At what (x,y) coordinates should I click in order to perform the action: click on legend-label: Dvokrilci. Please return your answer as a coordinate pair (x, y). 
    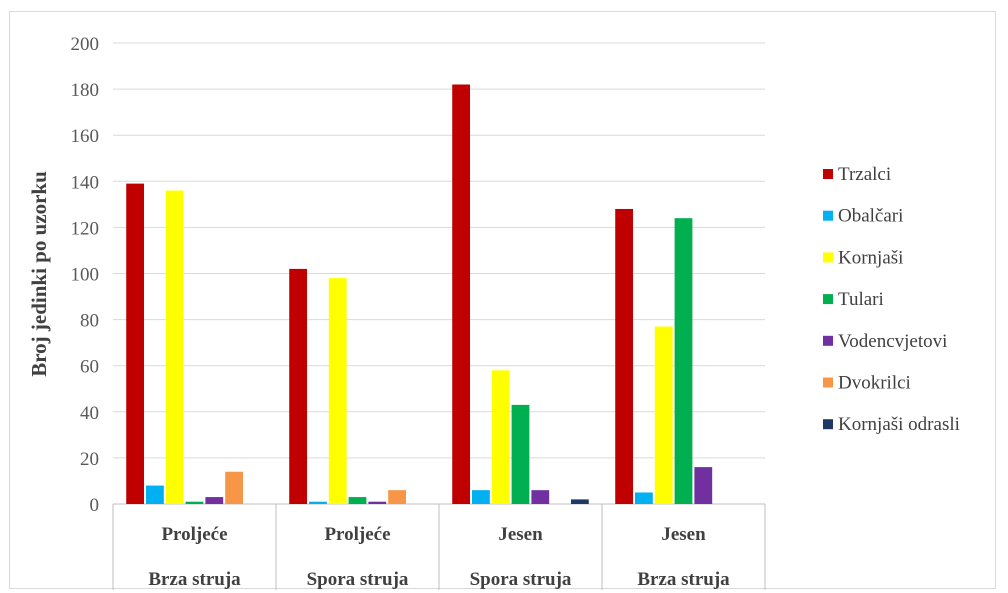
    Looking at the image, I should click on (874, 383).